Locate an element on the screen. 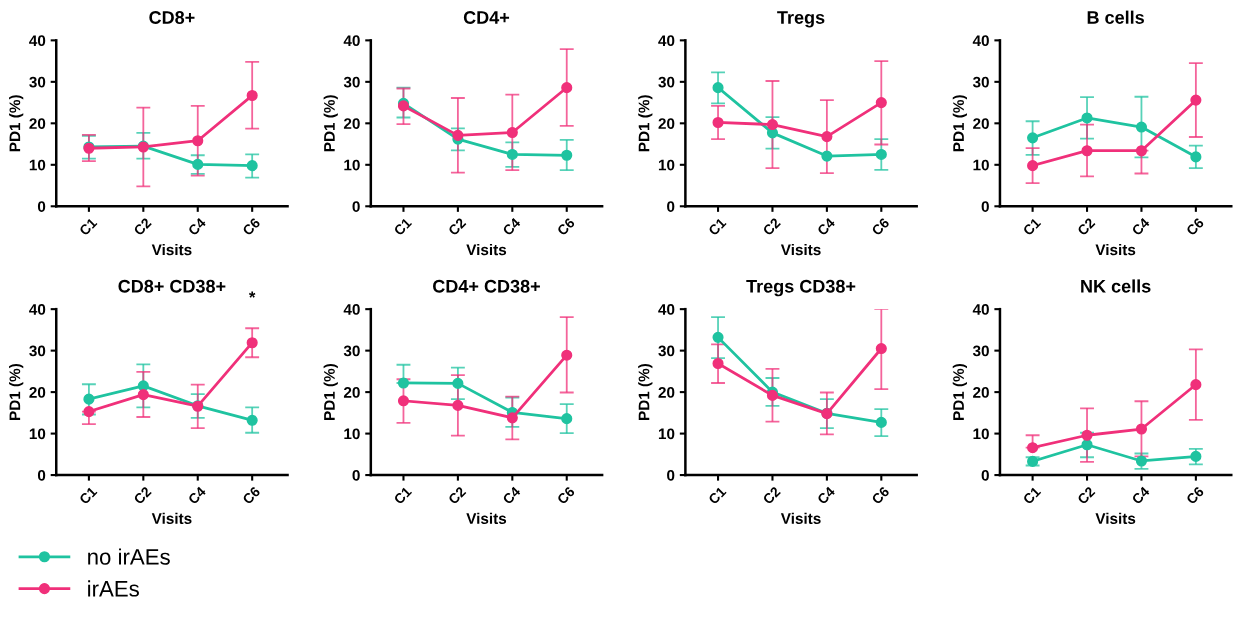  chart-title: CD8+ CD38+ is located at coordinates (172, 286).